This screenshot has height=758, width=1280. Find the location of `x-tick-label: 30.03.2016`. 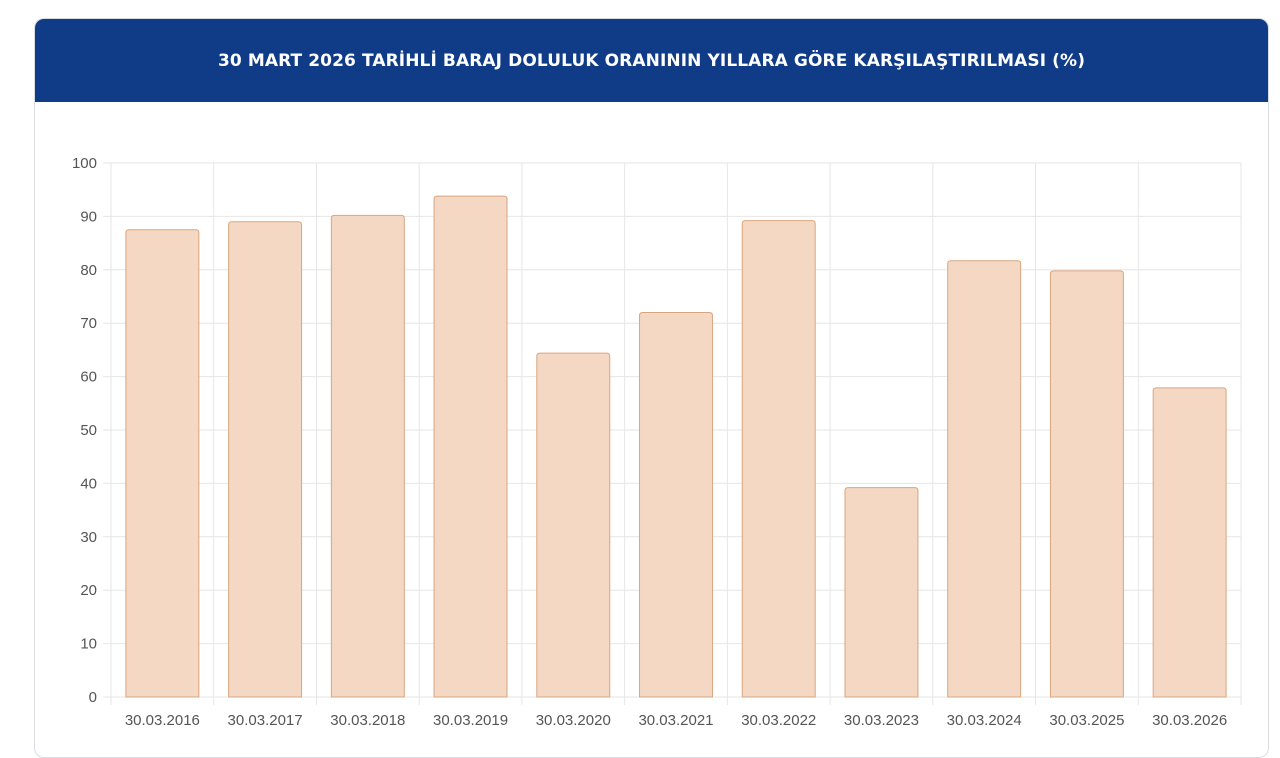

x-tick-label: 30.03.2016 is located at coordinates (162, 720).